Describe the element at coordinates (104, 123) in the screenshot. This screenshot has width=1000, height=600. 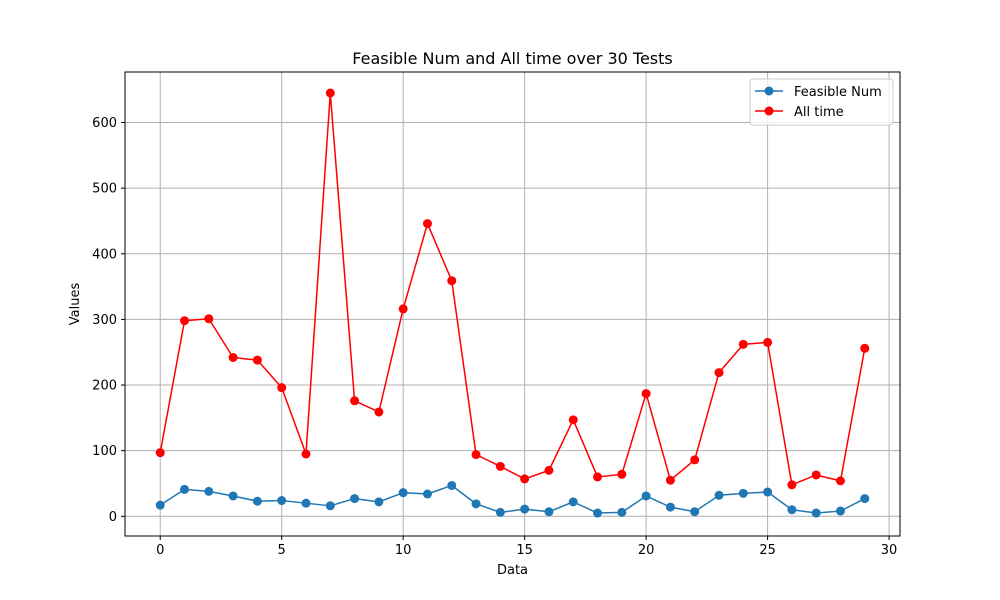
I see `y-tick-label: 600` at that location.